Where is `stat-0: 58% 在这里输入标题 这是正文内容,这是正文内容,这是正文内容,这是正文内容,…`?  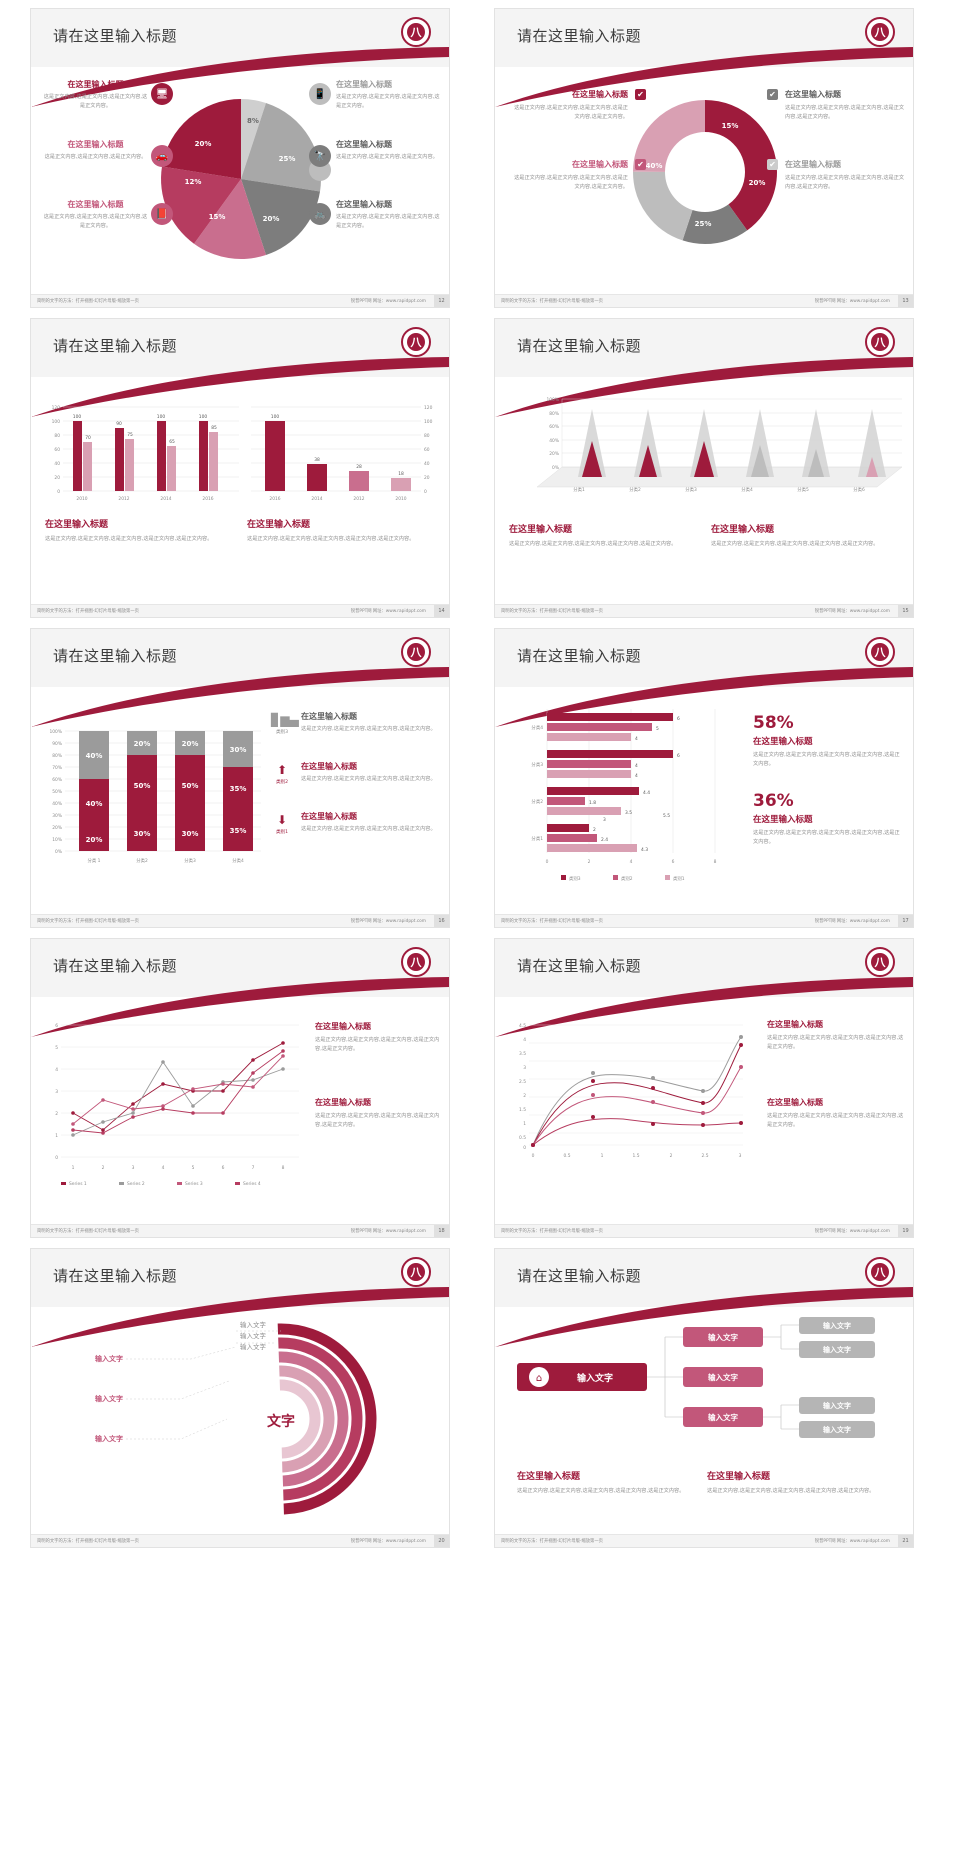
stat-0: 58% 在这里输入标题 这是正文内容,这是正文内容,这是正文内容,这是正文内容,… is located at coordinates (828, 741).